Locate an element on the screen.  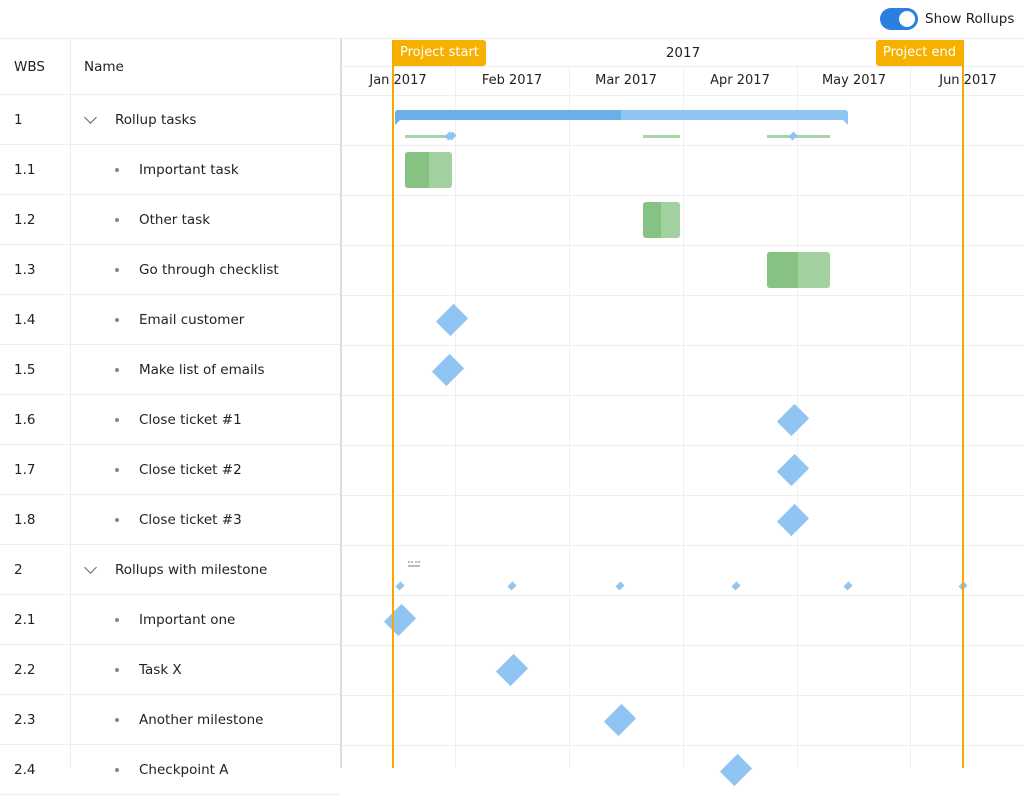
task-name: Rollups with milestone is located at coordinates (191, 569).